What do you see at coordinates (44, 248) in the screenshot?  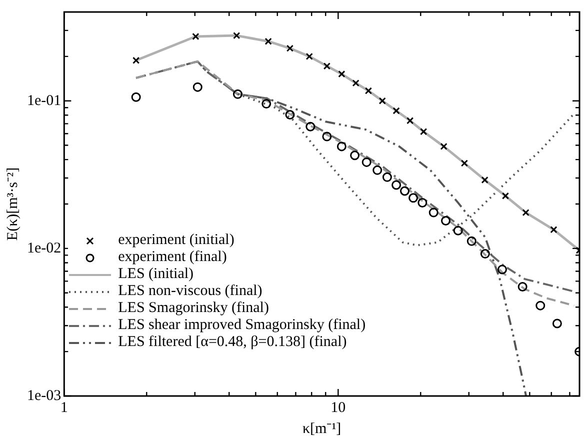 I see `y-tick-label: 1e-02` at bounding box center [44, 248].